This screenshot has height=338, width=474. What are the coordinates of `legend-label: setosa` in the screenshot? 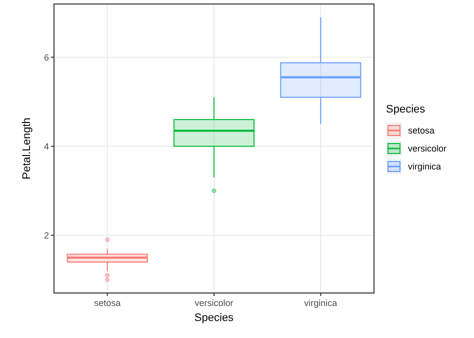 It's located at (421, 131).